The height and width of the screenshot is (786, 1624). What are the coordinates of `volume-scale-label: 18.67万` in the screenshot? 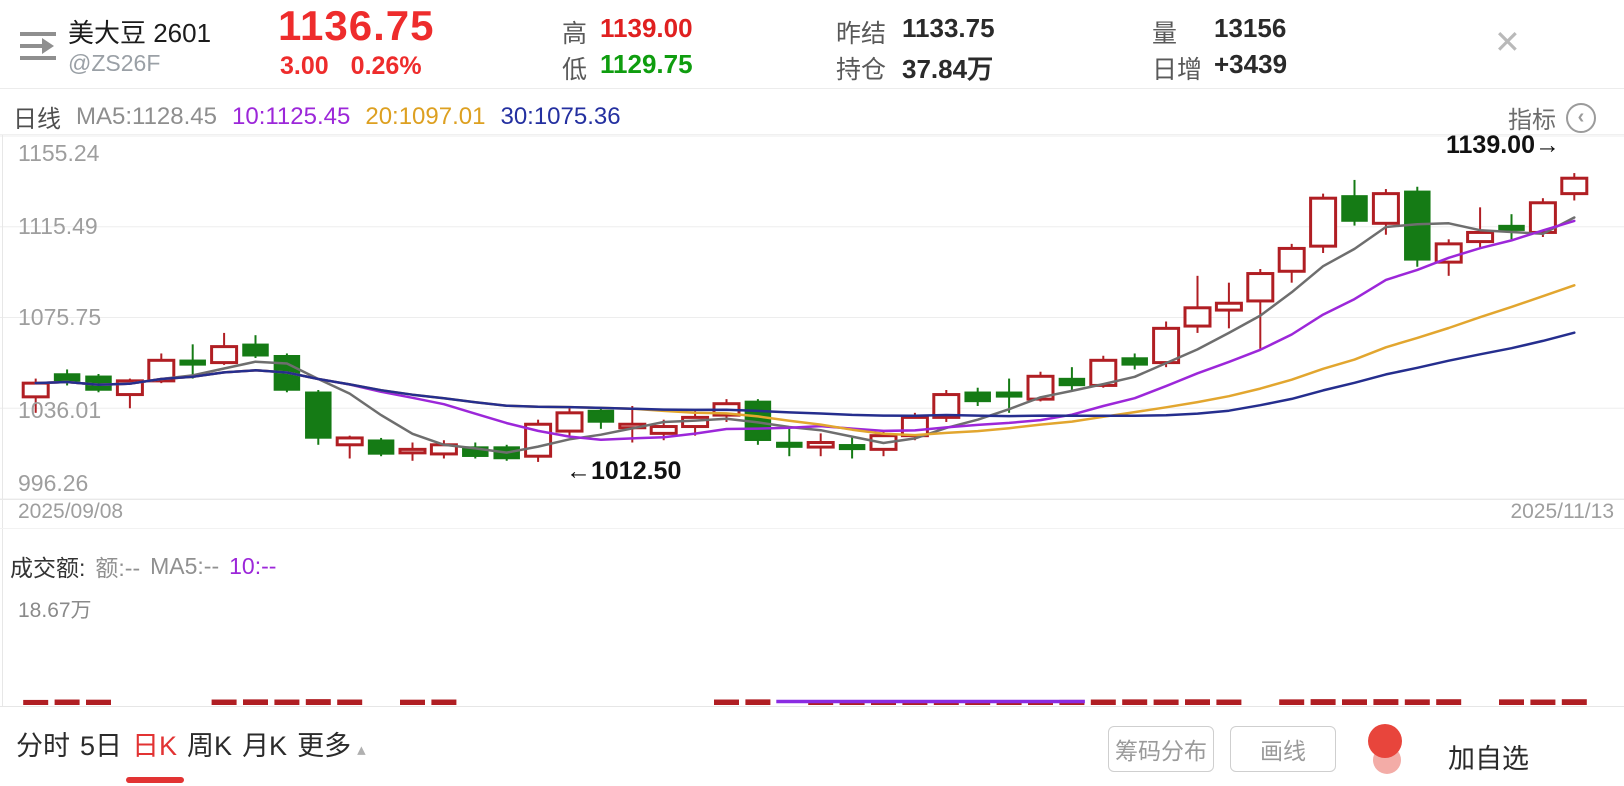 It's located at (55, 610).